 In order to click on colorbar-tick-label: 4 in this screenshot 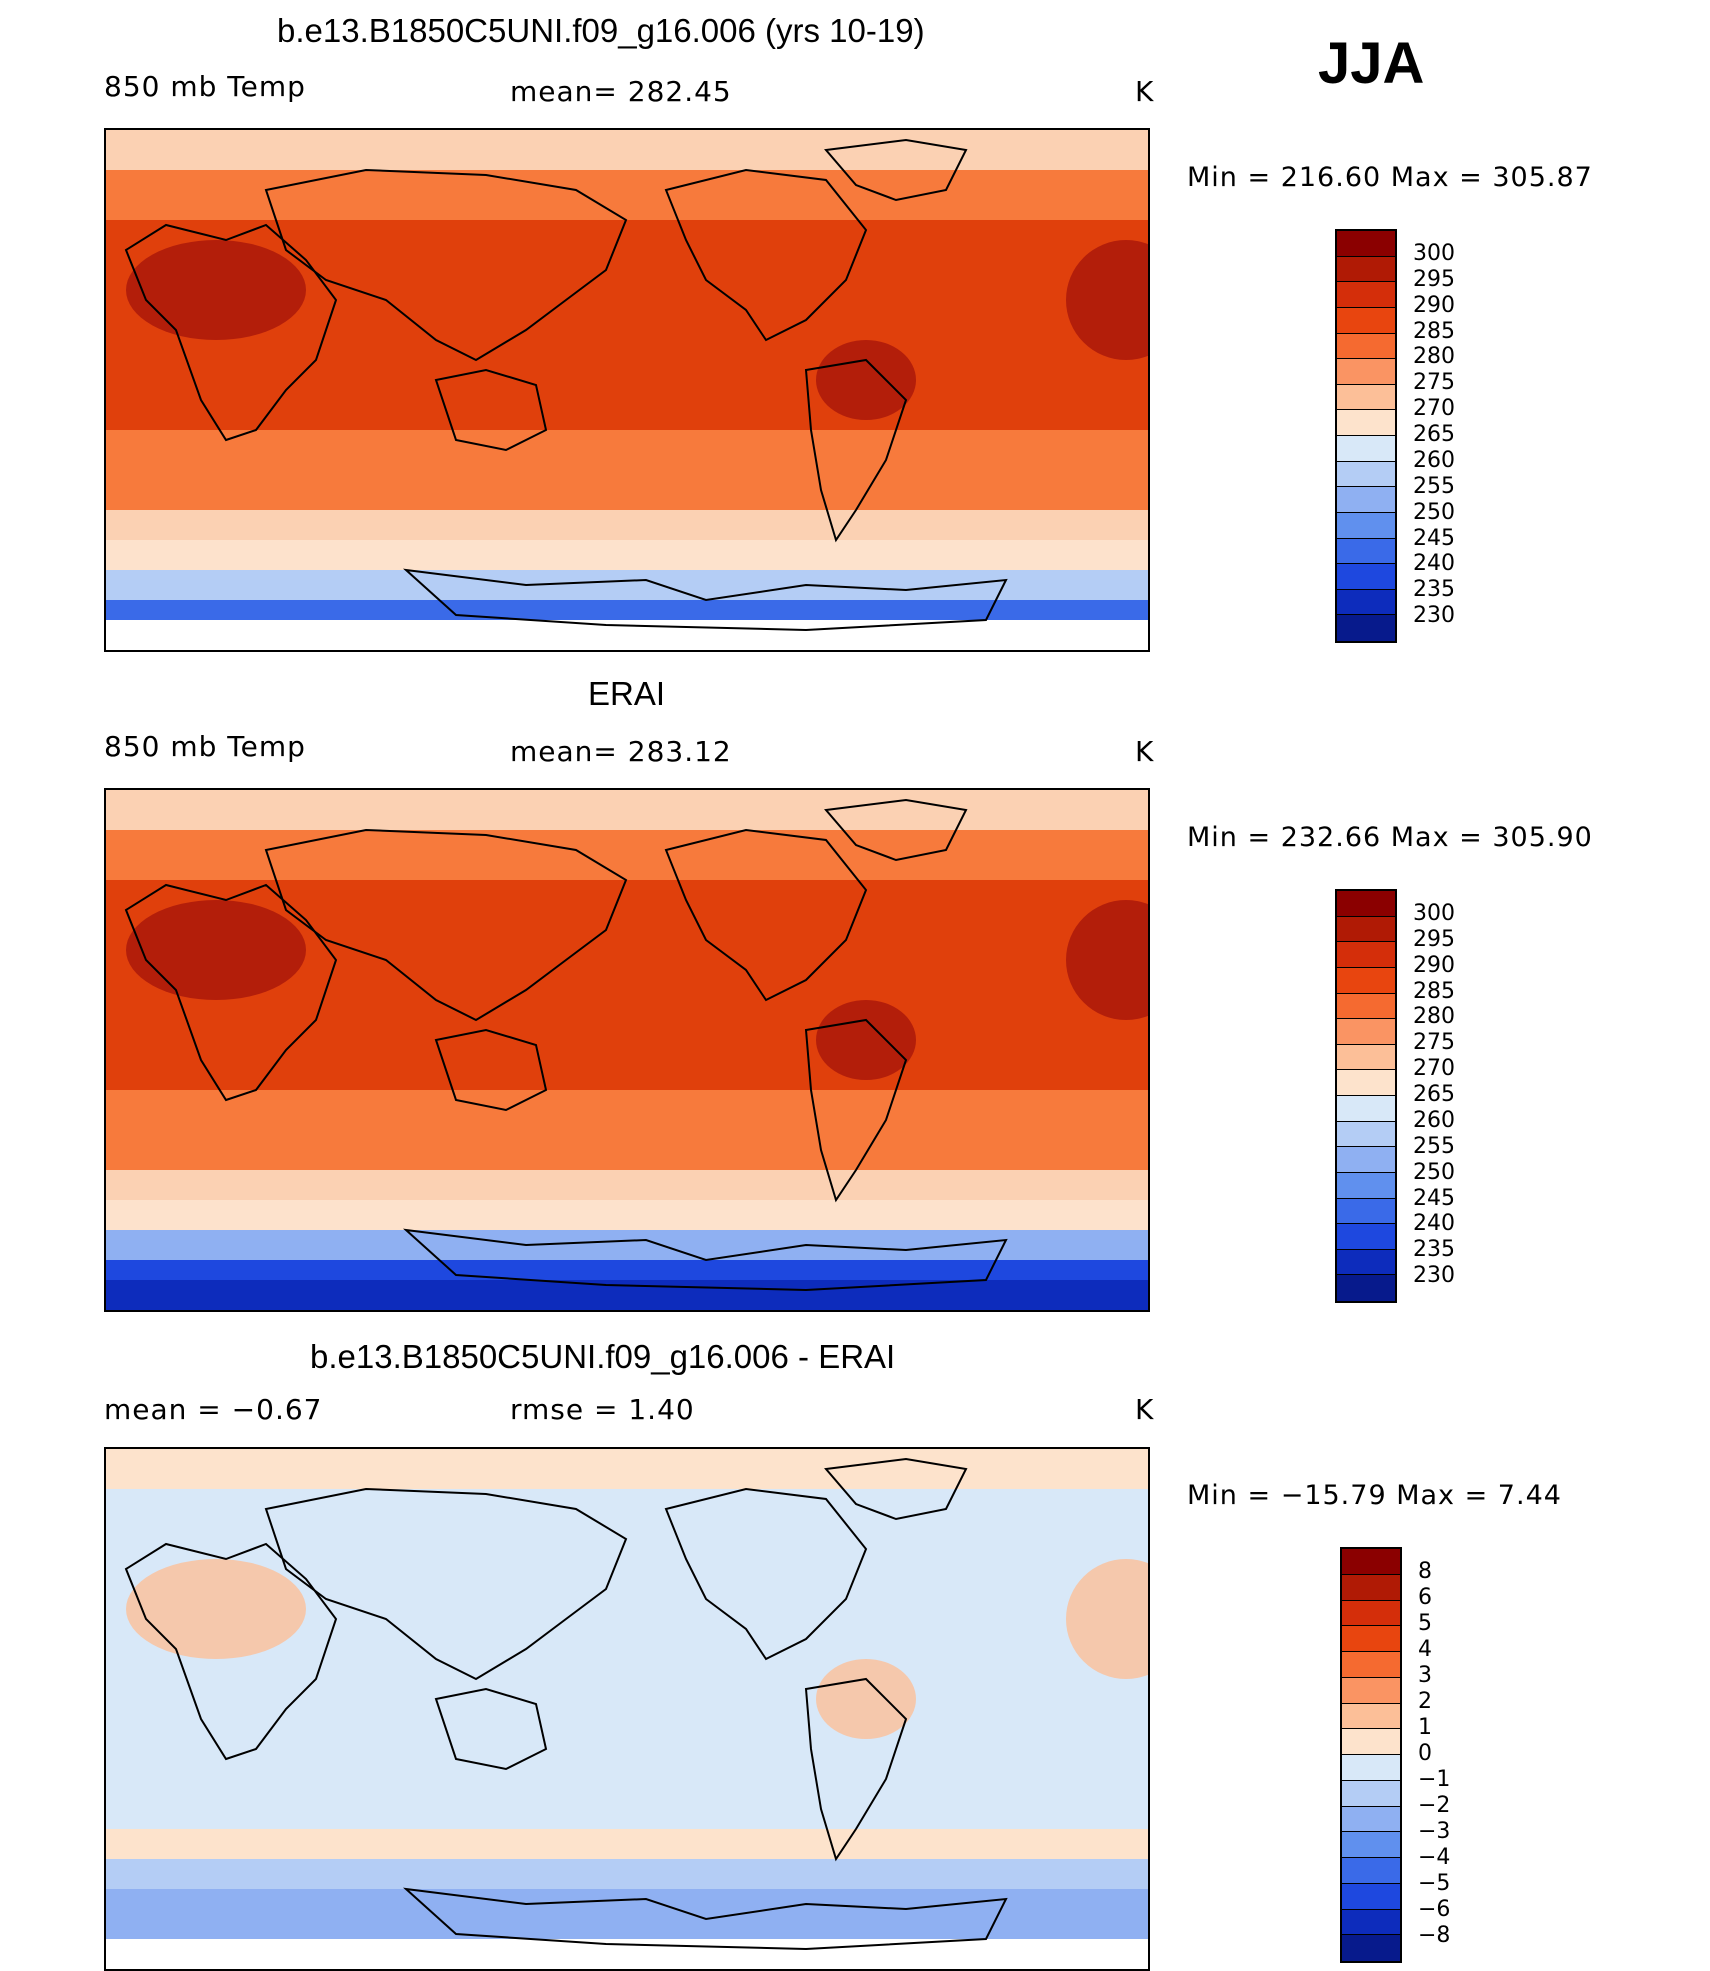, I will do `click(1425, 1649)`.